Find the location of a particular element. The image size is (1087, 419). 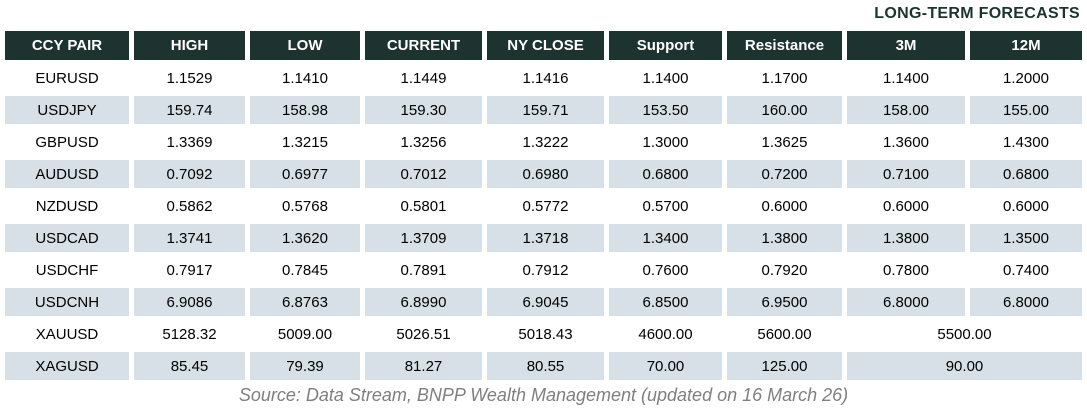

value-cell: 6.9500 is located at coordinates (784, 302).